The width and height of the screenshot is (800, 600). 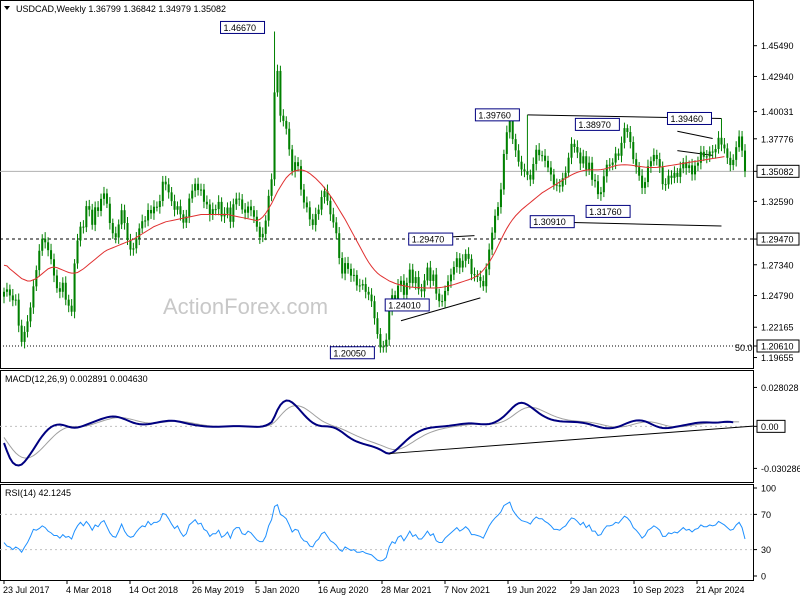 What do you see at coordinates (720, 590) in the screenshot?
I see `x-axis-tick-label: 21 Apr 2024` at bounding box center [720, 590].